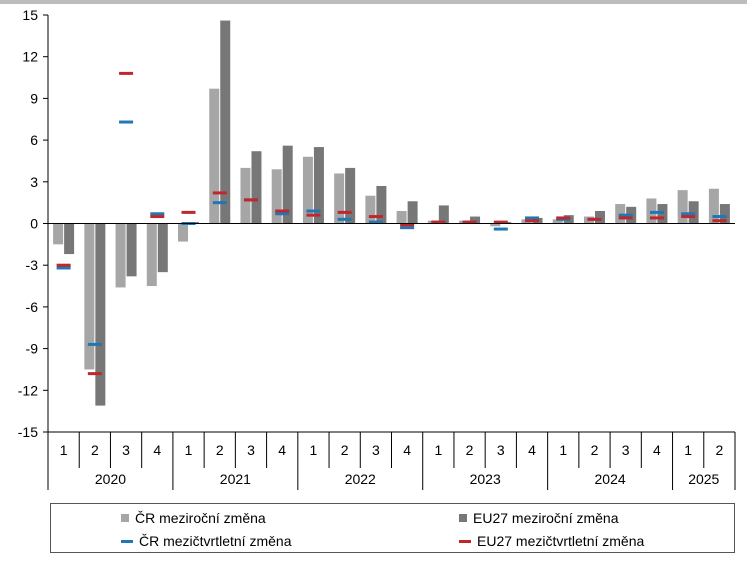 The height and width of the screenshot is (562, 747). What do you see at coordinates (32, 307) in the screenshot?
I see `y-tick-label: -6` at bounding box center [32, 307].